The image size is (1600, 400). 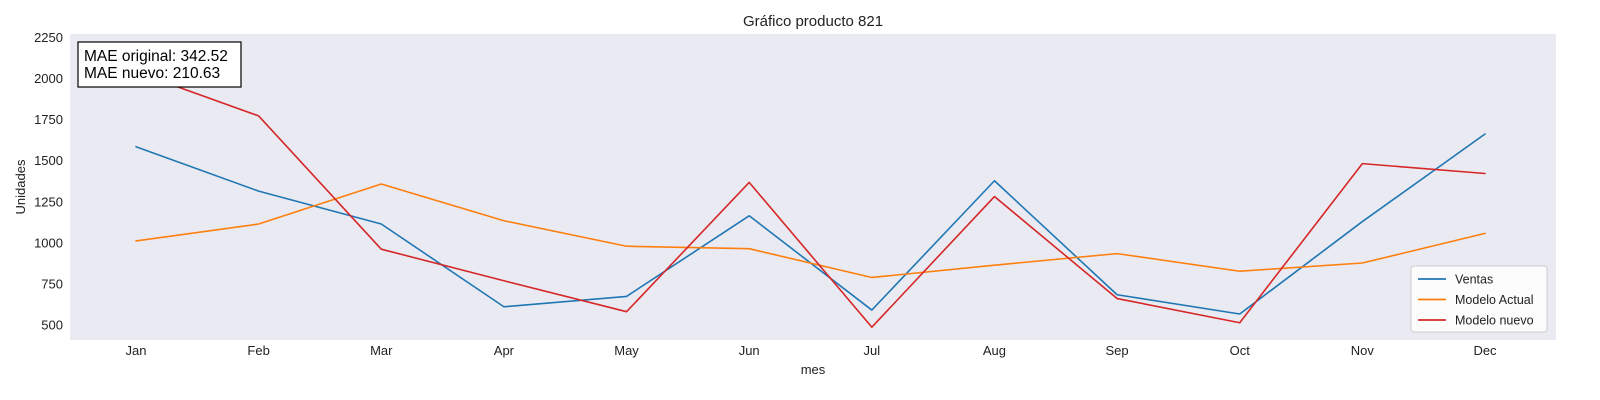 I want to click on x-tick-label: Jan, so click(x=136, y=350).